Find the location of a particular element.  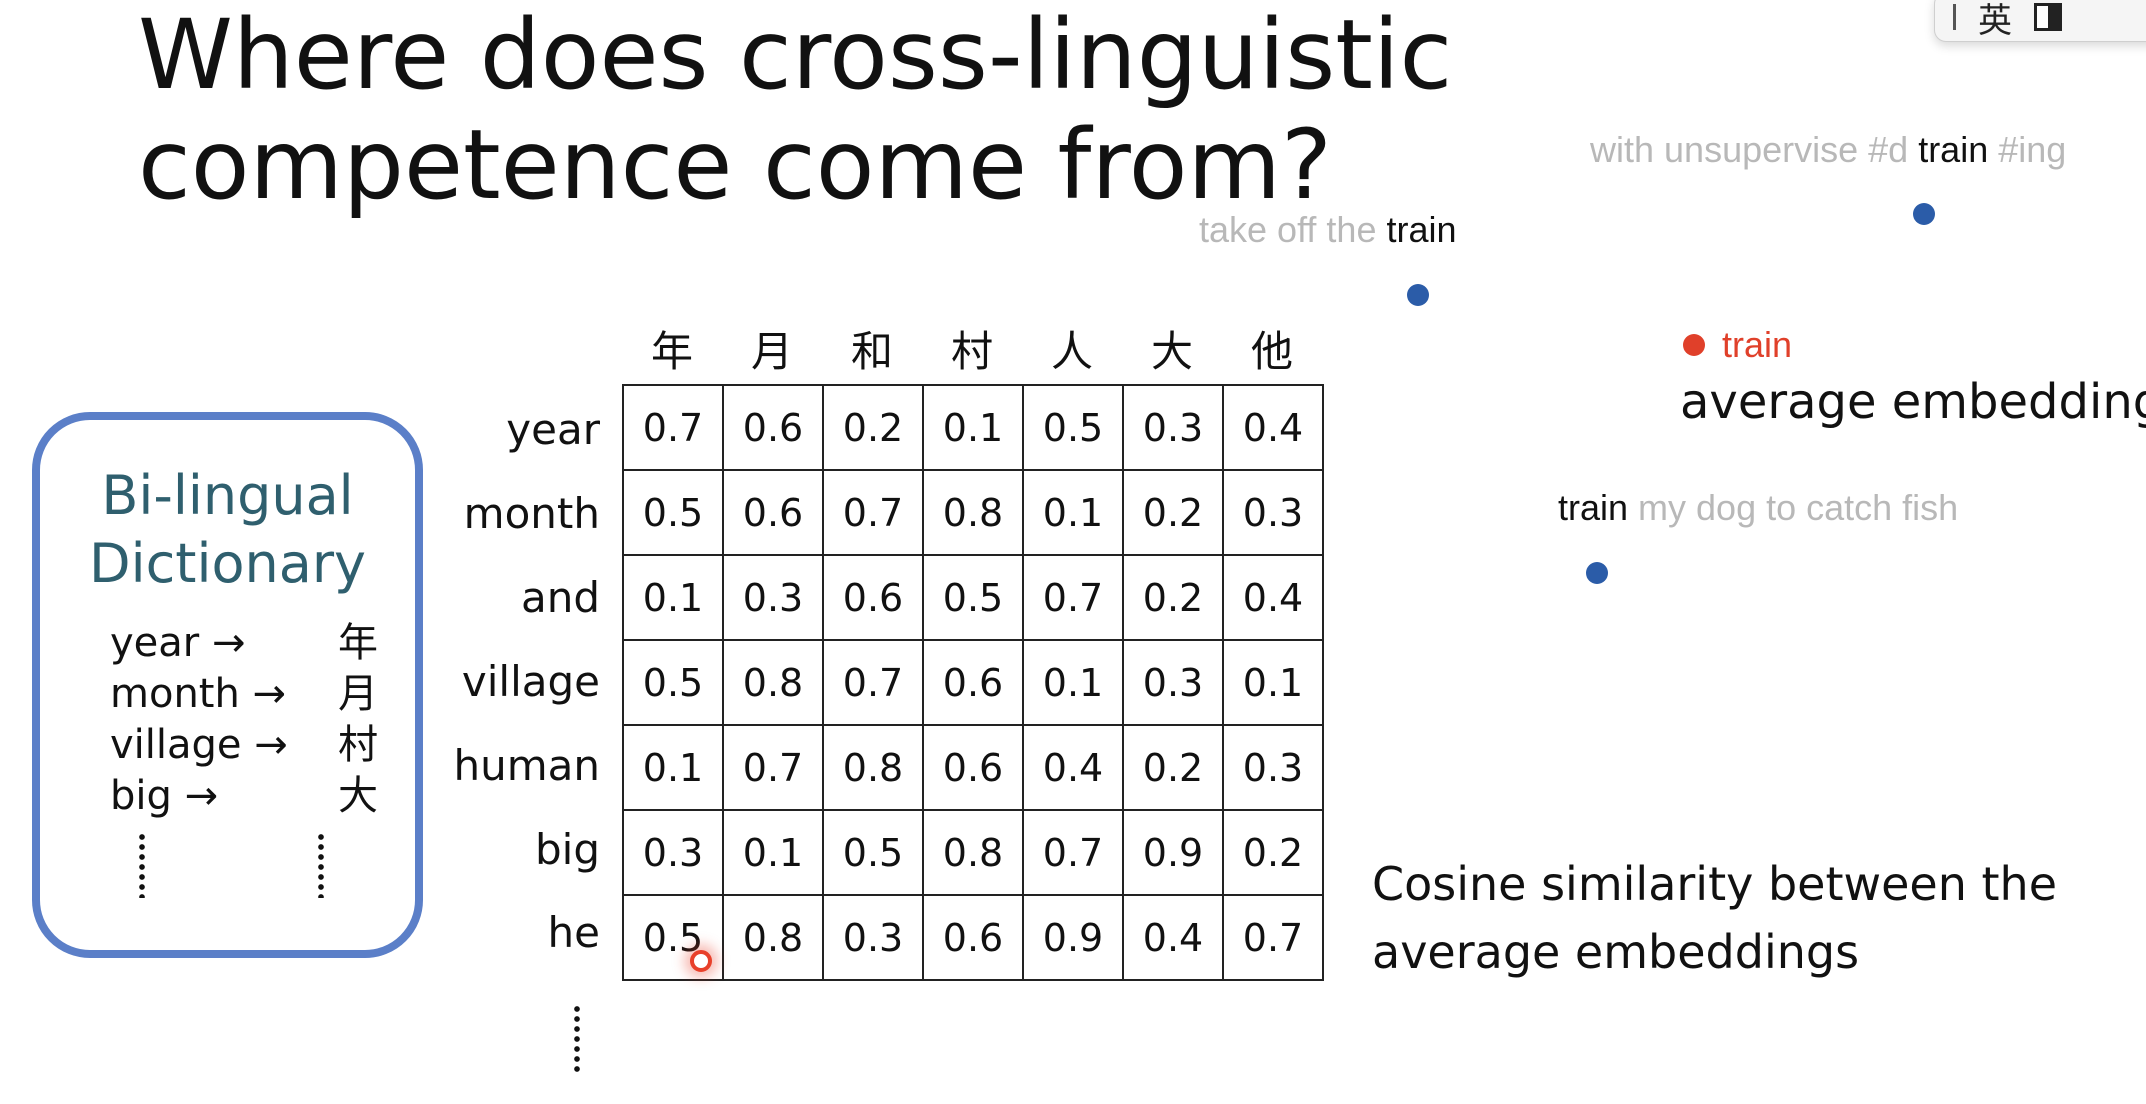

ellipsis-dots-rows is located at coordinates (577, 1039).